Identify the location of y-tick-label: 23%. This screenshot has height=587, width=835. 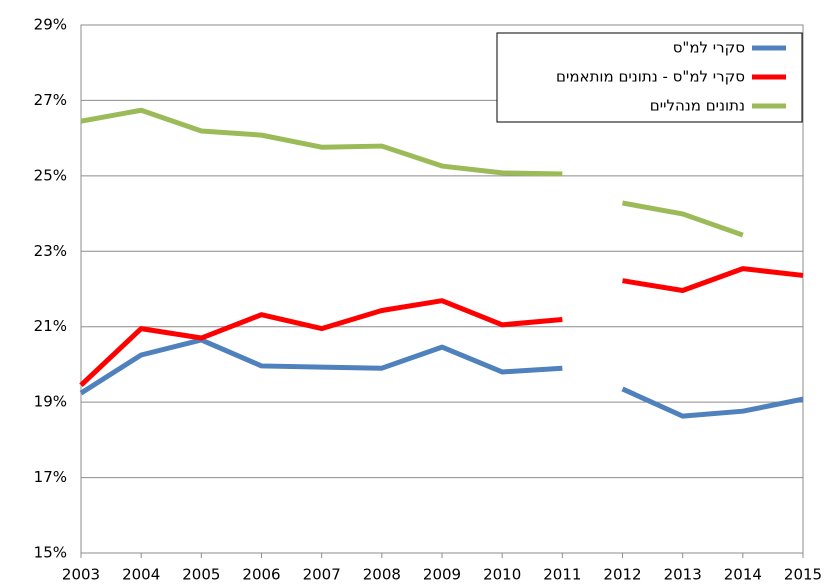
(50, 251).